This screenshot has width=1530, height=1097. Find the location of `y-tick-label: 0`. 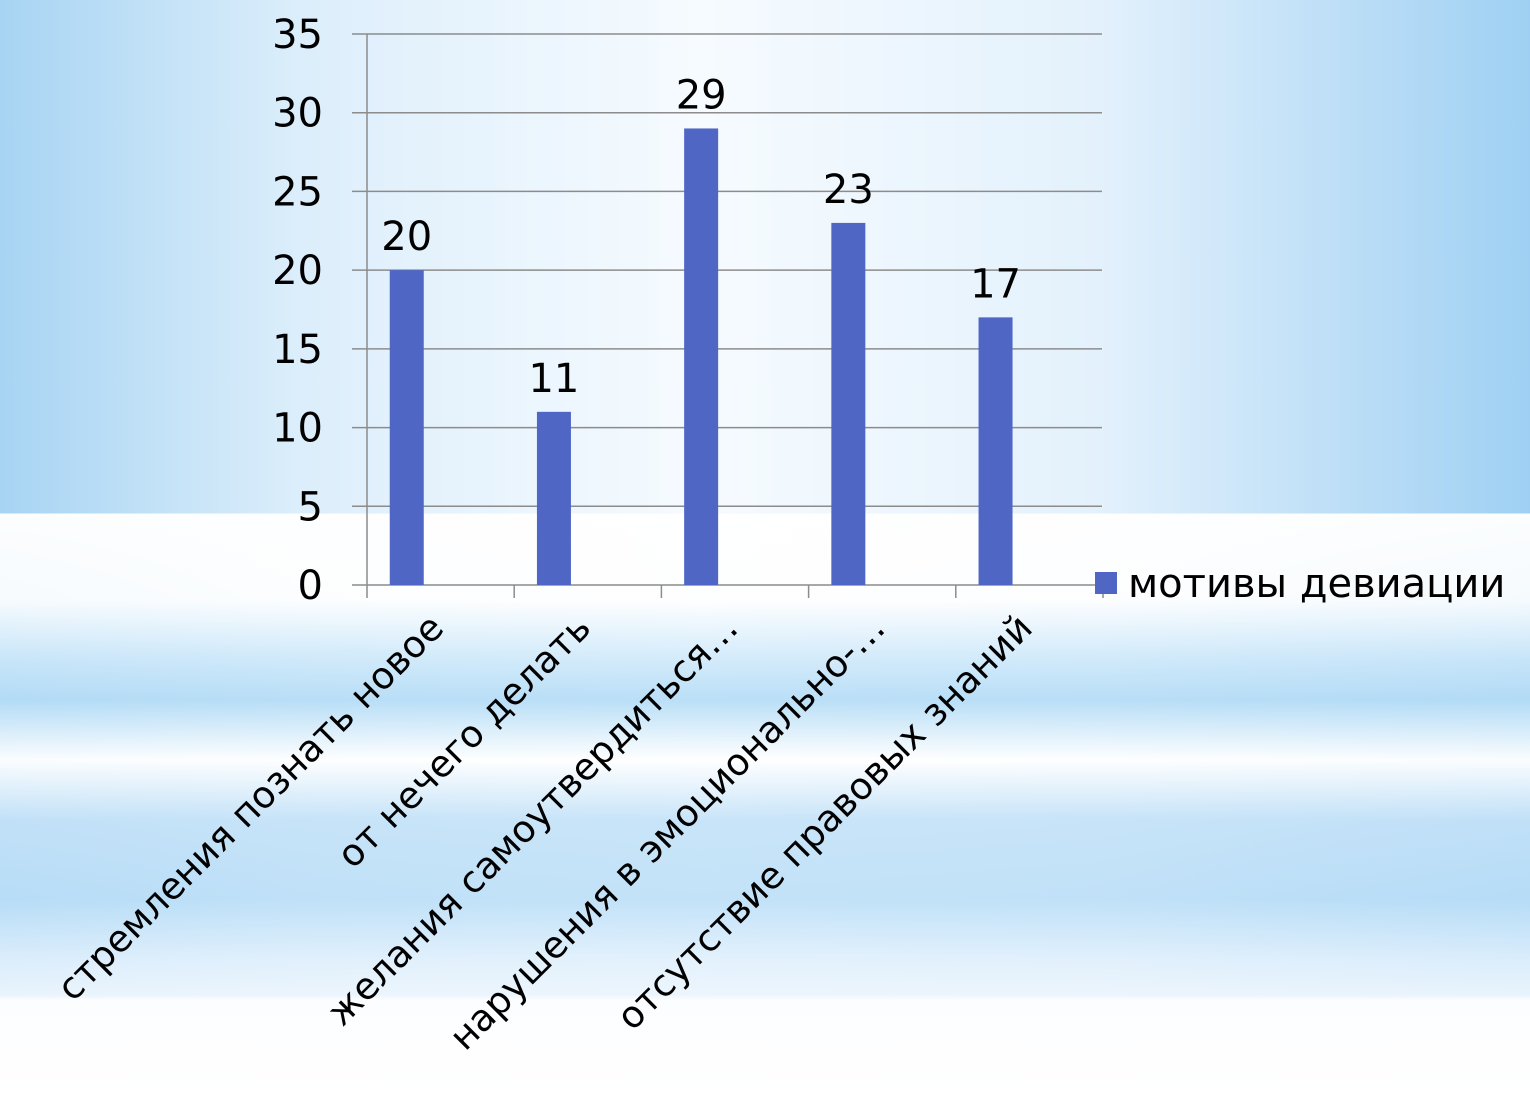

y-tick-label: 0 is located at coordinates (310, 586).